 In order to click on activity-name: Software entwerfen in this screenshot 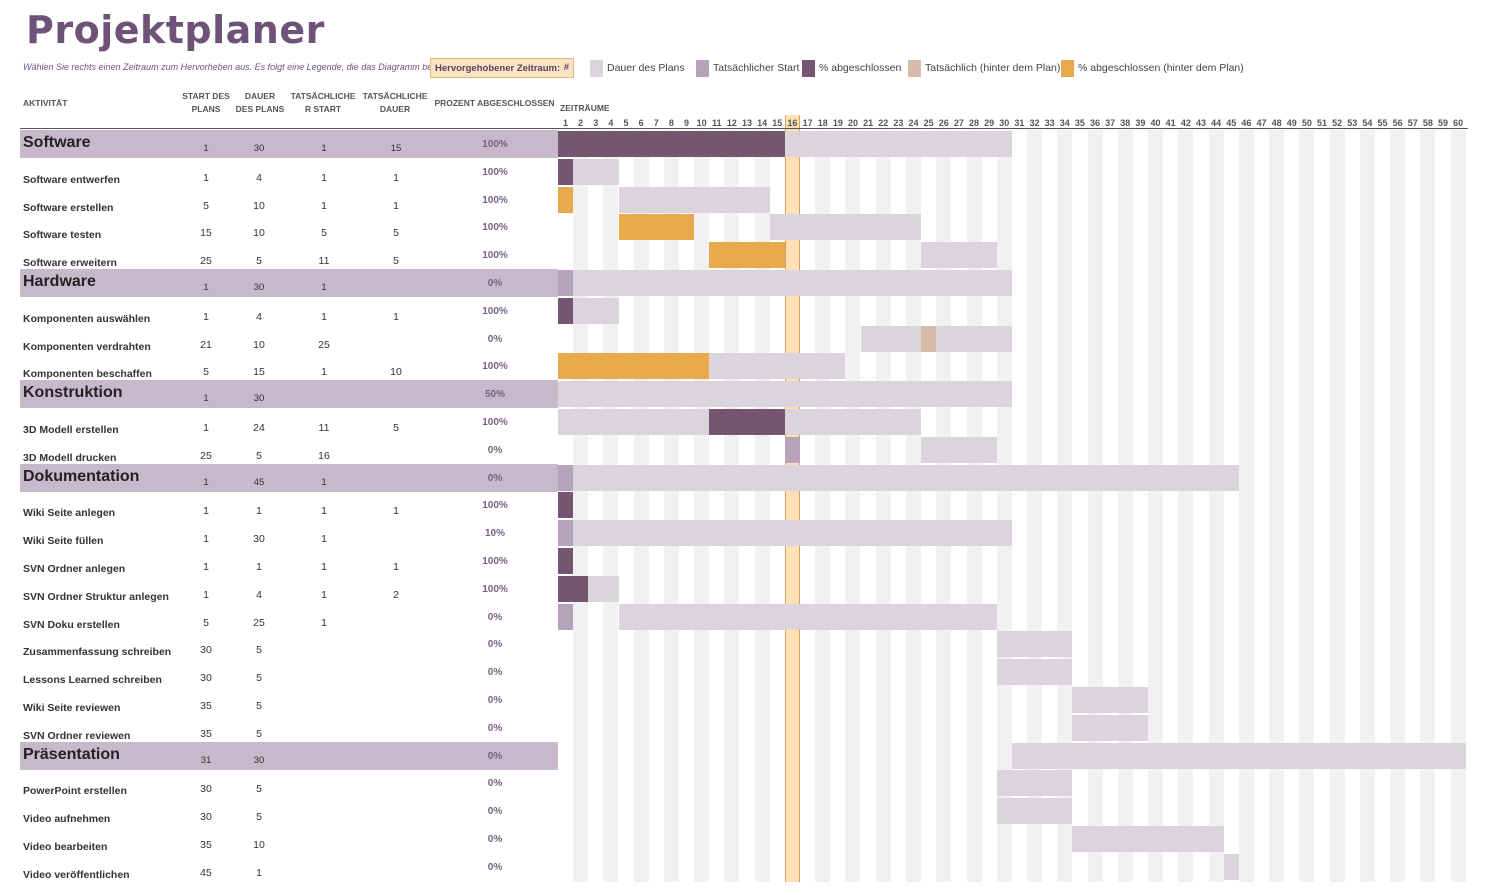, I will do `click(71, 179)`.